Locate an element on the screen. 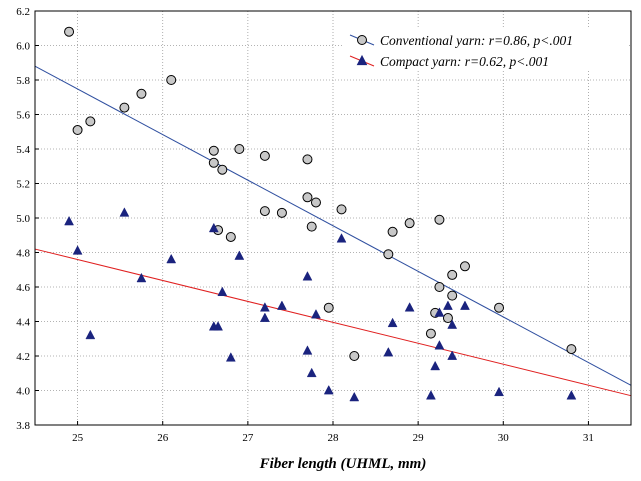  x-axis-title: Fiber length (UHML, mm) is located at coordinates (343, 464).